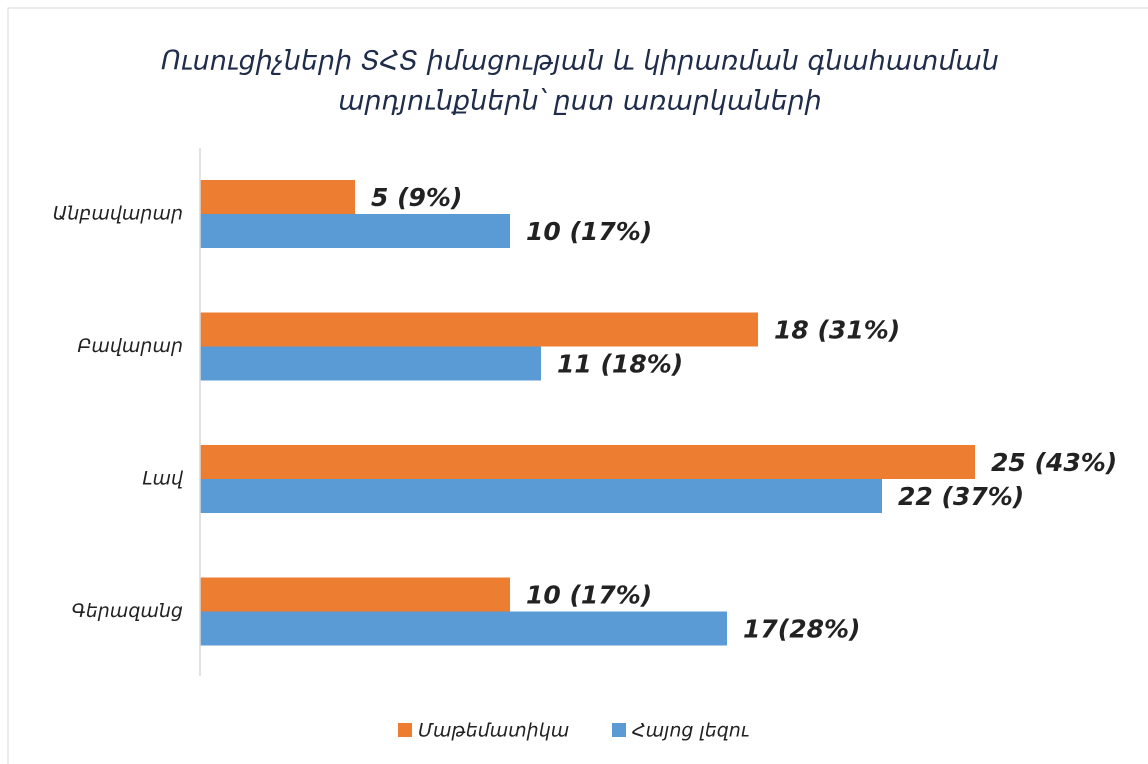 This screenshot has height=764, width=1148. What do you see at coordinates (1054, 462) in the screenshot?
I see `value-label: 25 (43%)` at bounding box center [1054, 462].